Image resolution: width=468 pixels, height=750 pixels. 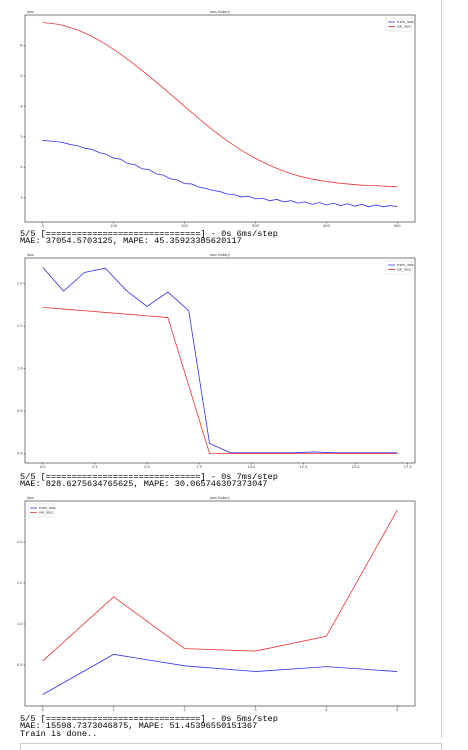 I want to click on x-tick-label: 400, so click(x=326, y=226).